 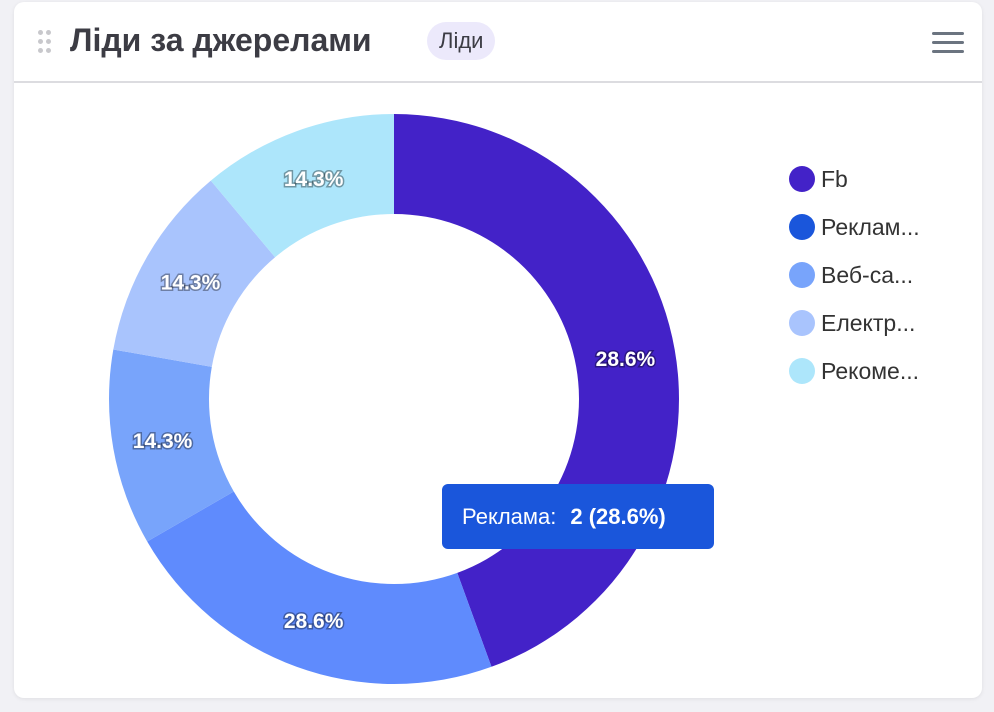 What do you see at coordinates (45, 42) in the screenshot?
I see `drag-handle-icon` at bounding box center [45, 42].